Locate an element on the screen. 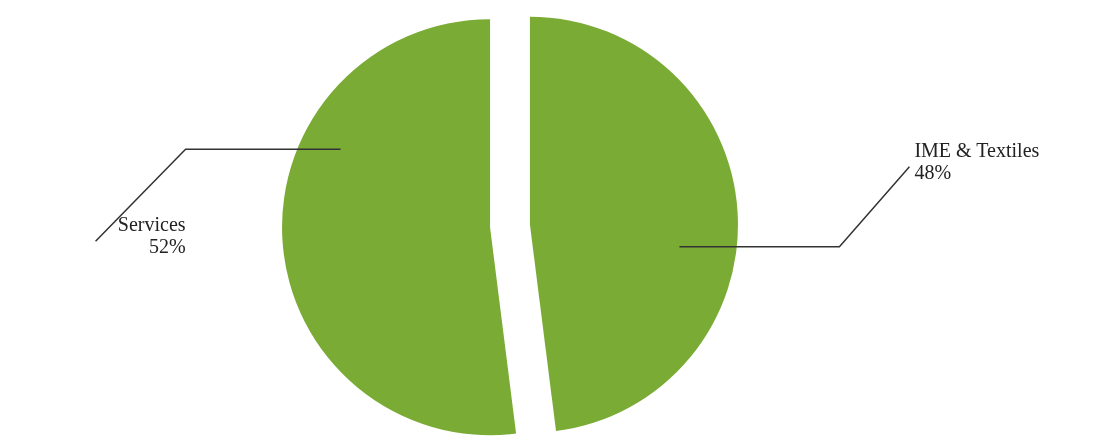 This screenshot has width=1100, height=443. data-label: 52% is located at coordinates (167, 246).